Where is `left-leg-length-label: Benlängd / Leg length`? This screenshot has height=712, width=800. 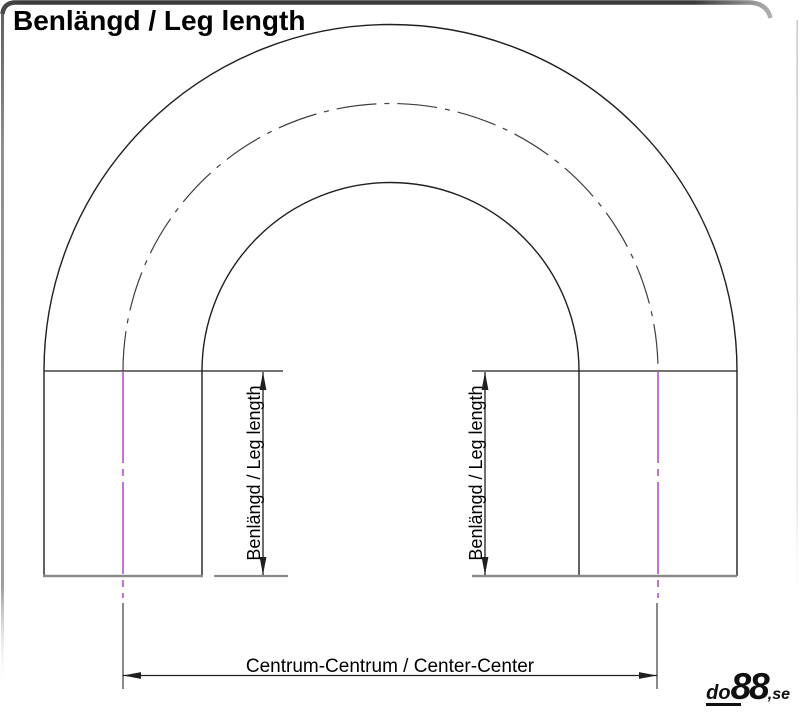 left-leg-length-label: Benlängd / Leg length is located at coordinates (254, 472).